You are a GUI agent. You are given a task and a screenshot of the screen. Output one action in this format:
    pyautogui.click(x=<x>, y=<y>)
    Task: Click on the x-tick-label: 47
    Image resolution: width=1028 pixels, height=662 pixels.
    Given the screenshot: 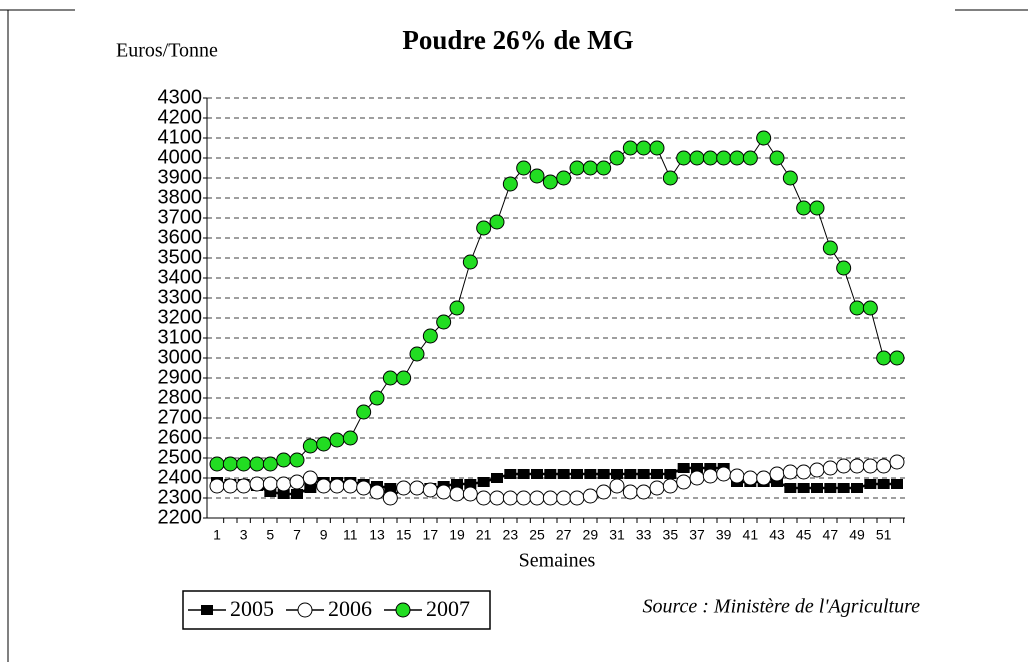 What is the action you would take?
    pyautogui.click(x=831, y=535)
    